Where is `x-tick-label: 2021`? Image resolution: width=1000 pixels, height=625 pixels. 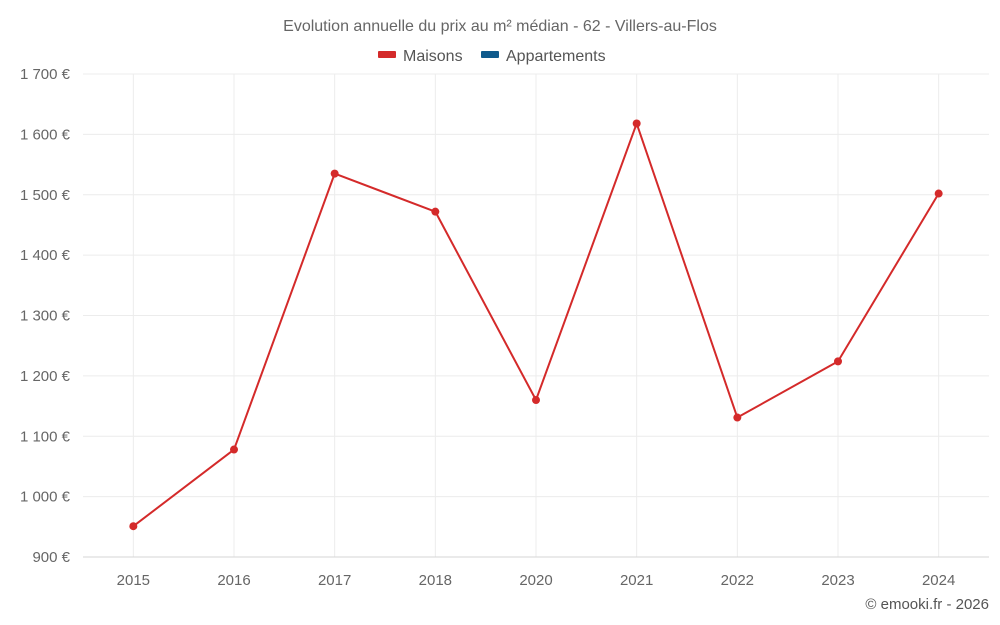
x-tick-label: 2021 is located at coordinates (636, 580).